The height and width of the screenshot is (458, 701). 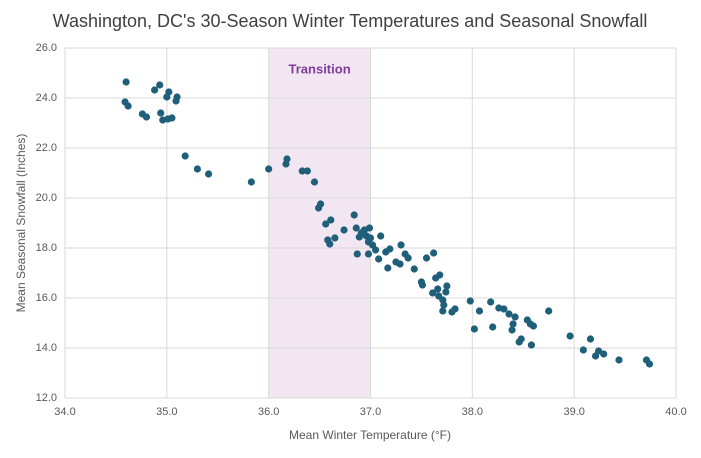 I want to click on transition-band, so click(x=319, y=223).